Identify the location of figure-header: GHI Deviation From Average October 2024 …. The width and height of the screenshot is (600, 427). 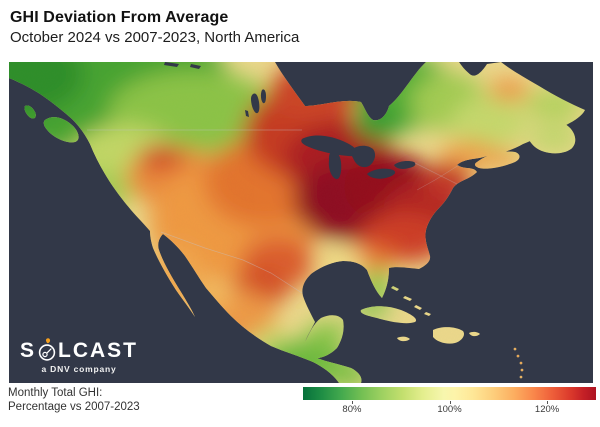
(154, 27).